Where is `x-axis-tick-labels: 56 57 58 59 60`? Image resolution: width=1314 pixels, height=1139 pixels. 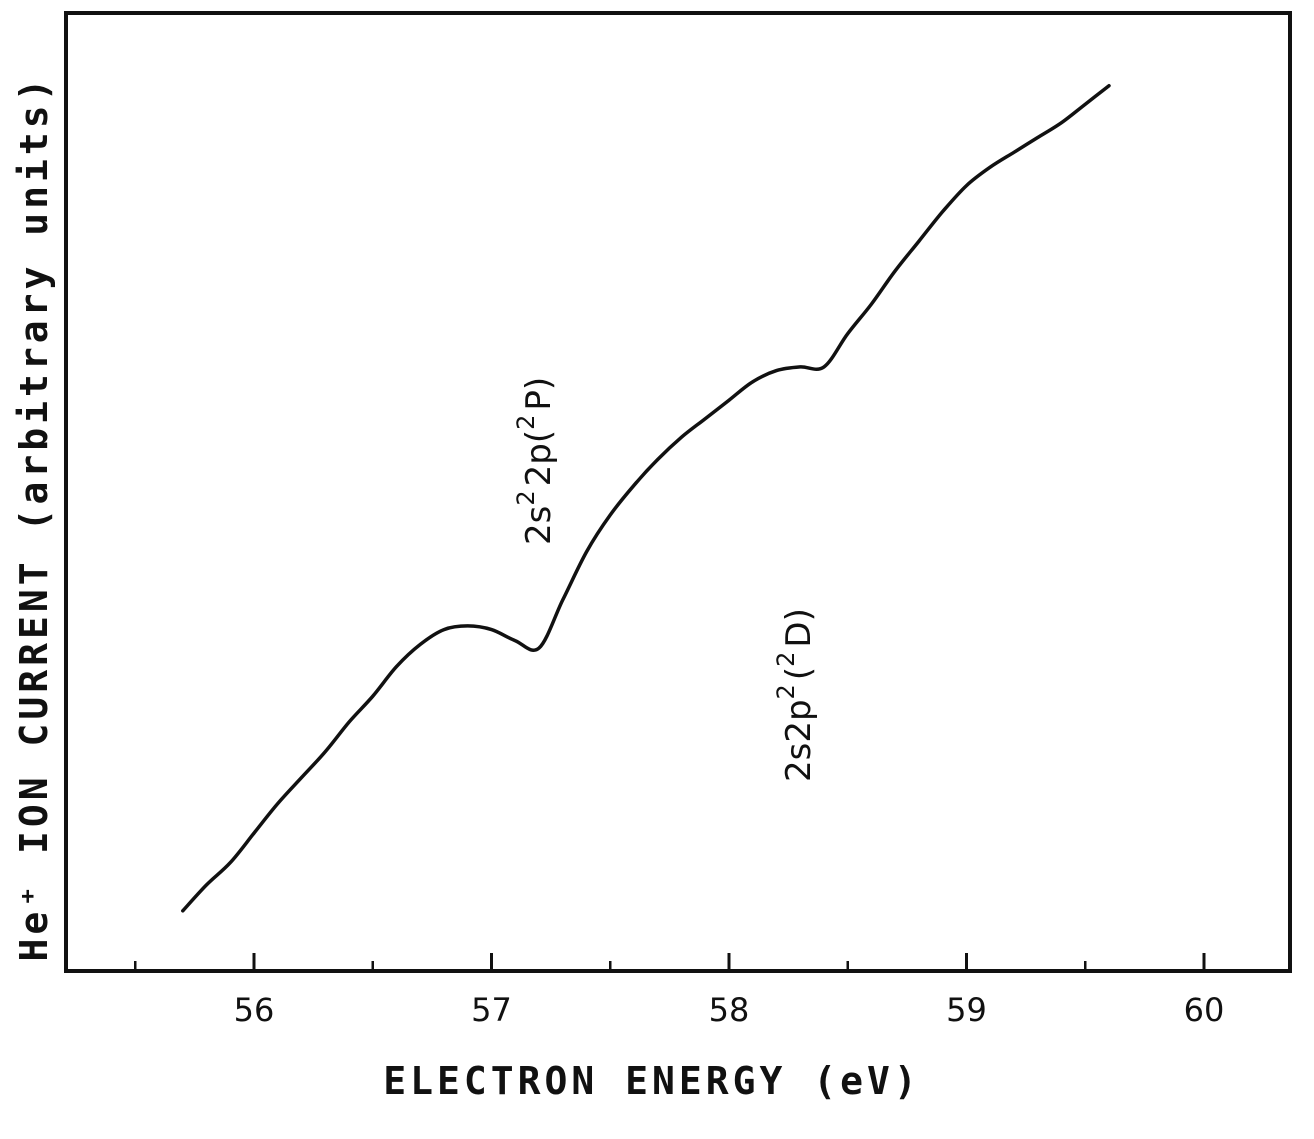 x-axis-tick-labels: 56 57 58 59 60 is located at coordinates (729, 1010).